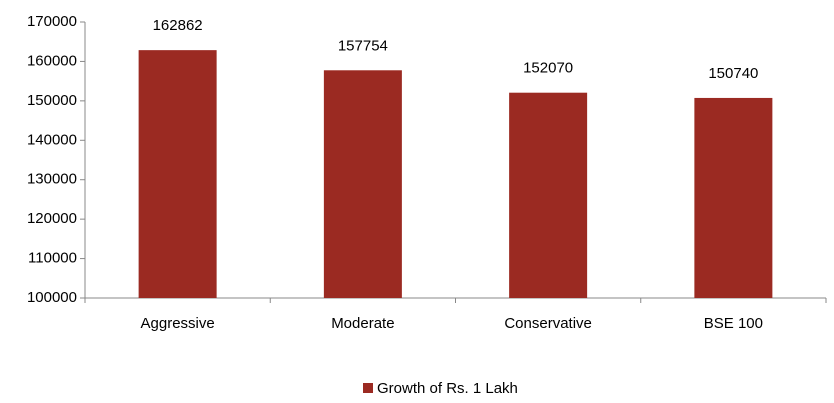  Describe the element at coordinates (447, 388) in the screenshot. I see `legend-label: Growth of Rs. 1 Lakh` at that location.